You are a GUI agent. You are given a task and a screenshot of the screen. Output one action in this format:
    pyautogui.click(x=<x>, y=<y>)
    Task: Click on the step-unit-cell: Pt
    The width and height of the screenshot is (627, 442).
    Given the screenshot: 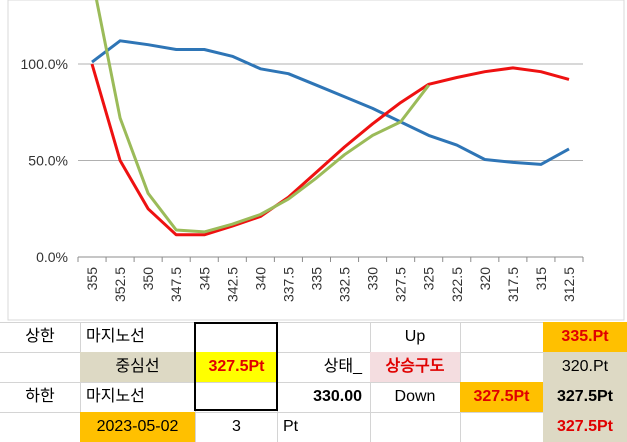 What is the action you would take?
    pyautogui.click(x=291, y=426)
    